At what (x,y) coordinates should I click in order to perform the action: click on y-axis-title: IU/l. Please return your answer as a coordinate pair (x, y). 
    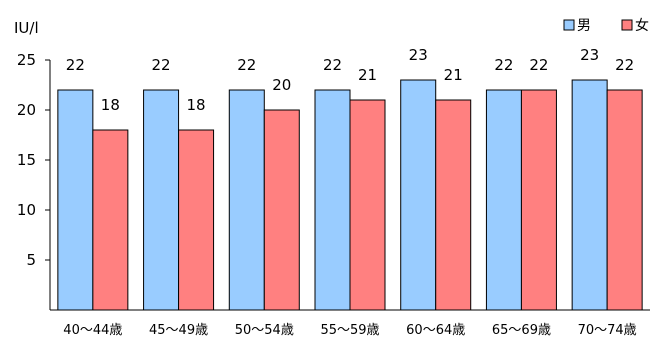
    Looking at the image, I should click on (26, 28).